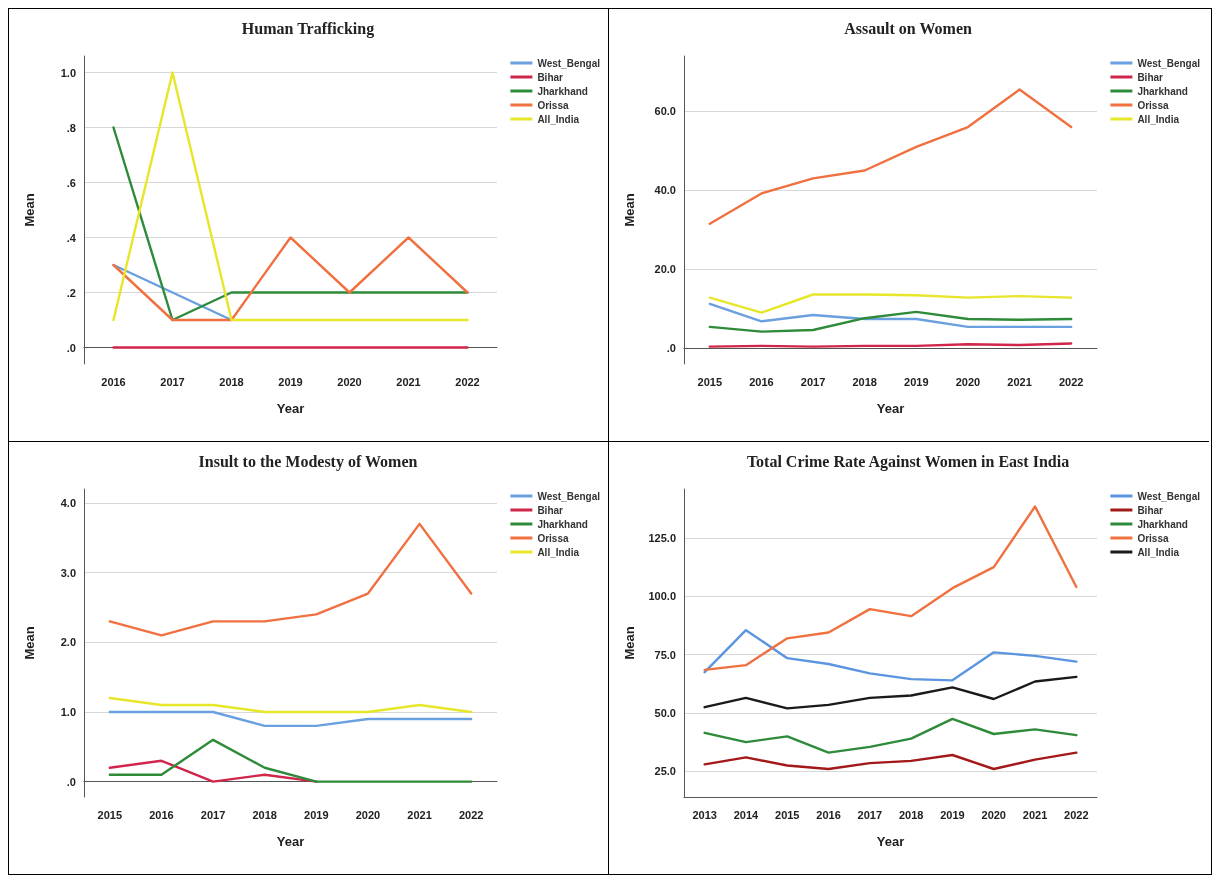 The width and height of the screenshot is (1231, 888). What do you see at coordinates (665, 654) in the screenshot?
I see `y-tick-label: 75.0` at bounding box center [665, 654].